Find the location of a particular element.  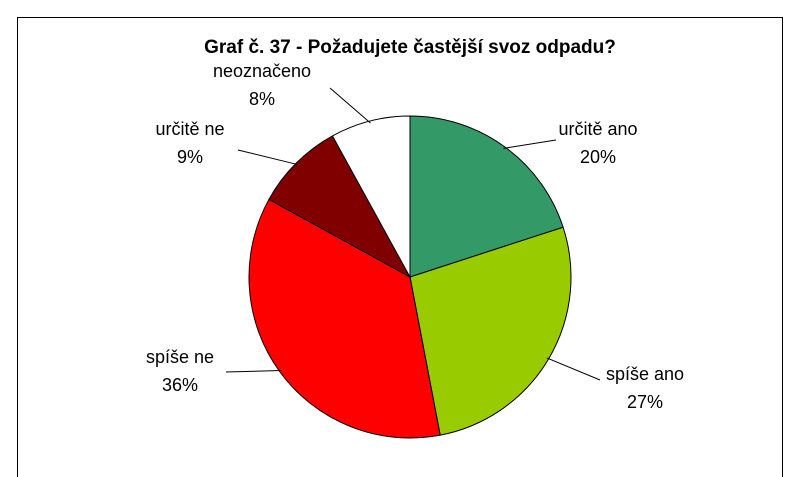

slice-value-label: 20% is located at coordinates (598, 157).